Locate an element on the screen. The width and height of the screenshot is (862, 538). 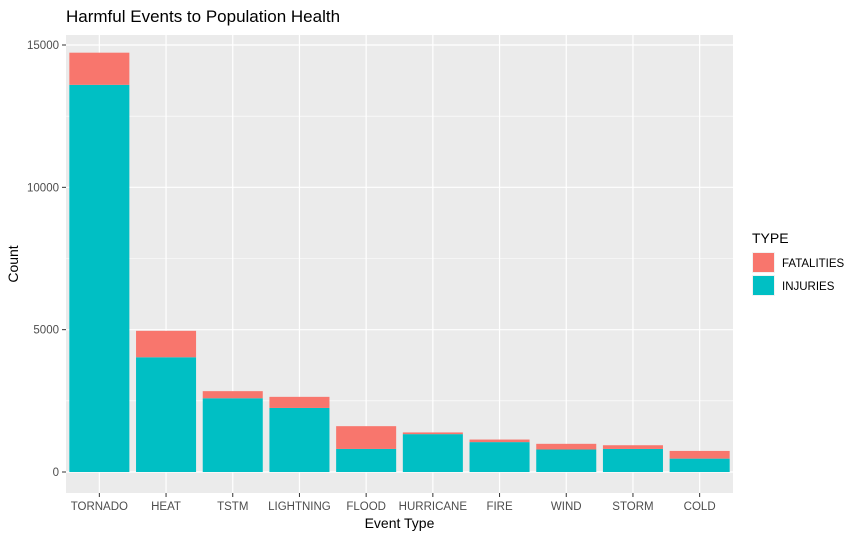
x-tick-label: WIND is located at coordinates (566, 507).